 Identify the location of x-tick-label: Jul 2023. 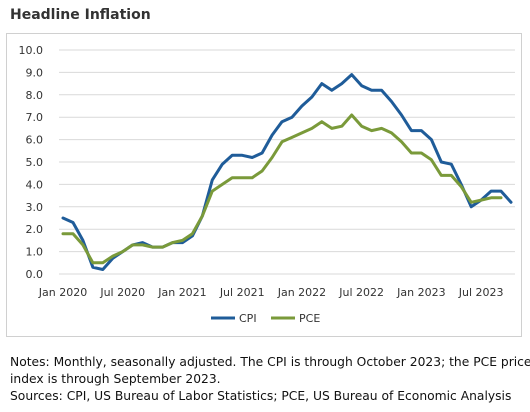
(481, 292).